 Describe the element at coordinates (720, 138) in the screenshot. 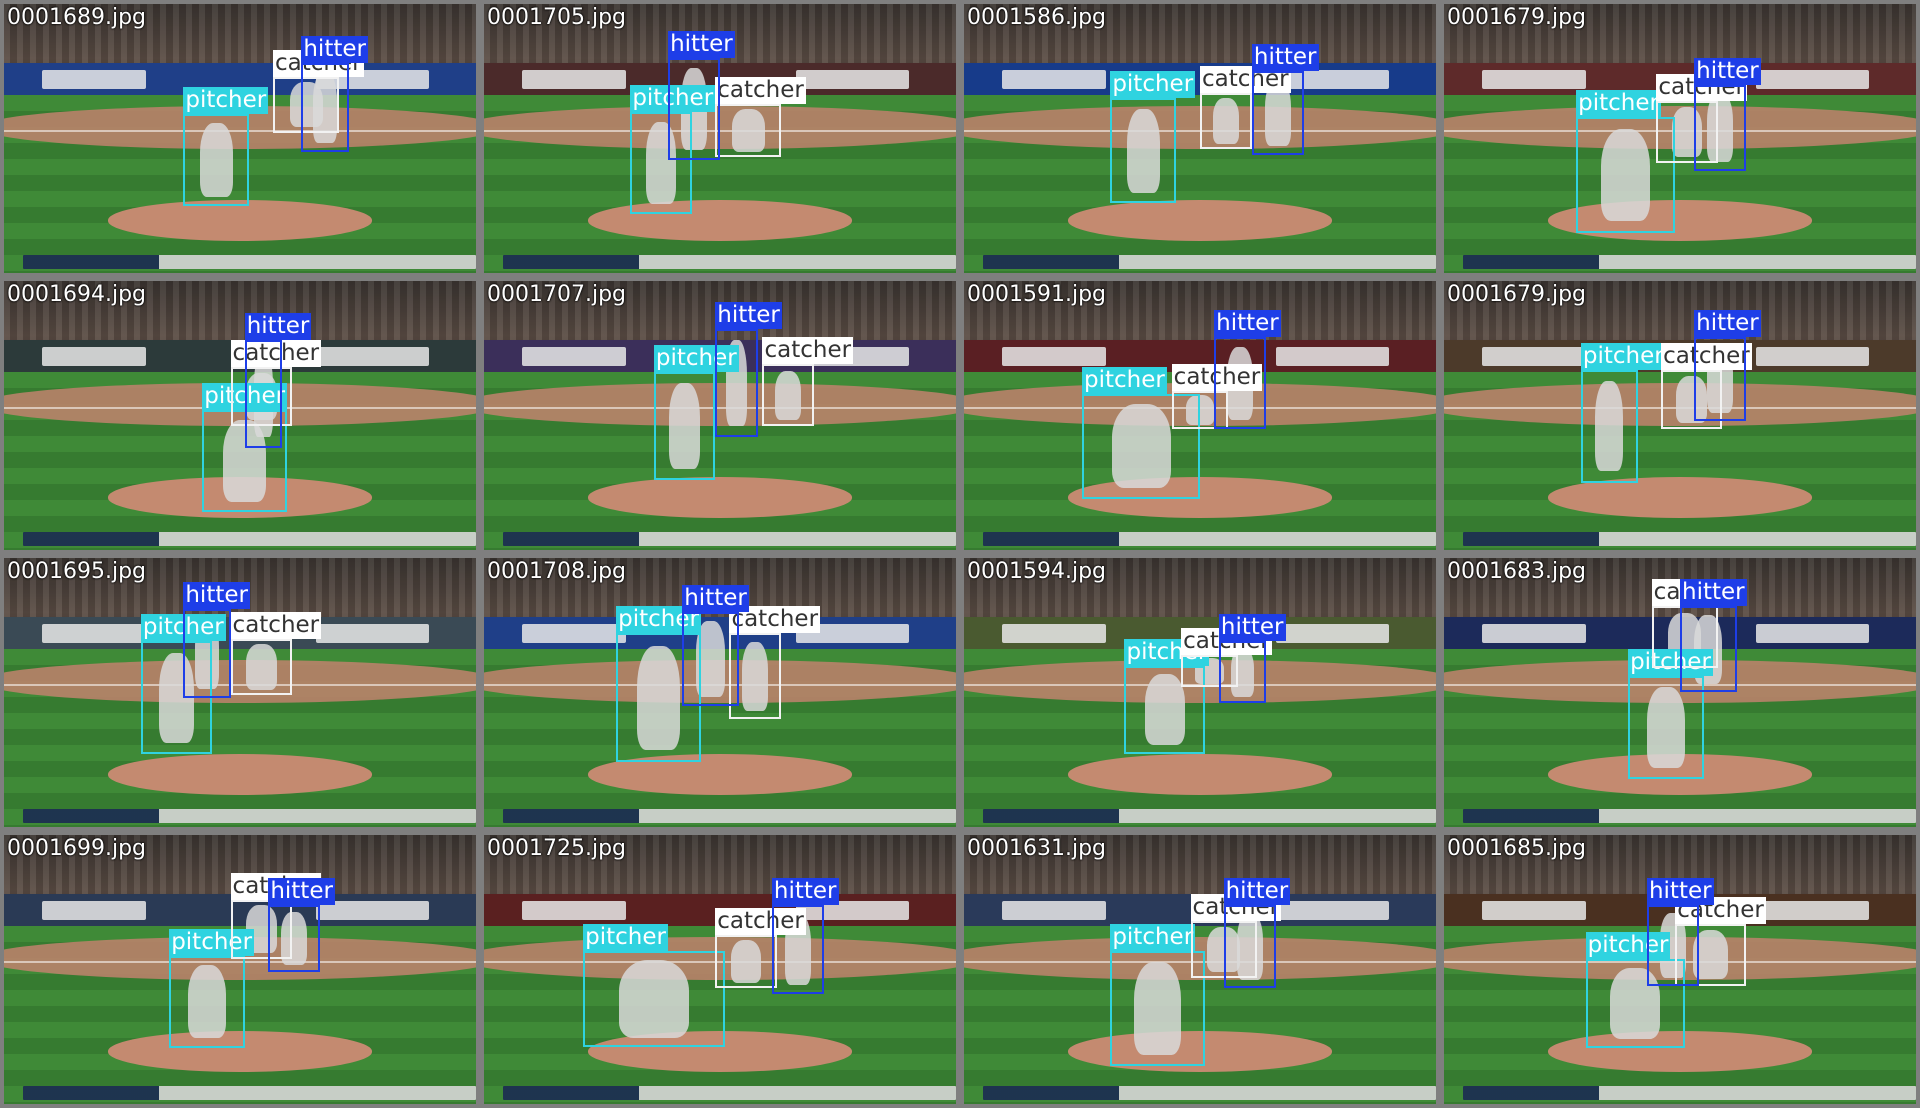

I see `grid-tile: pitcher catcher hitter 0001705.jpg` at that location.